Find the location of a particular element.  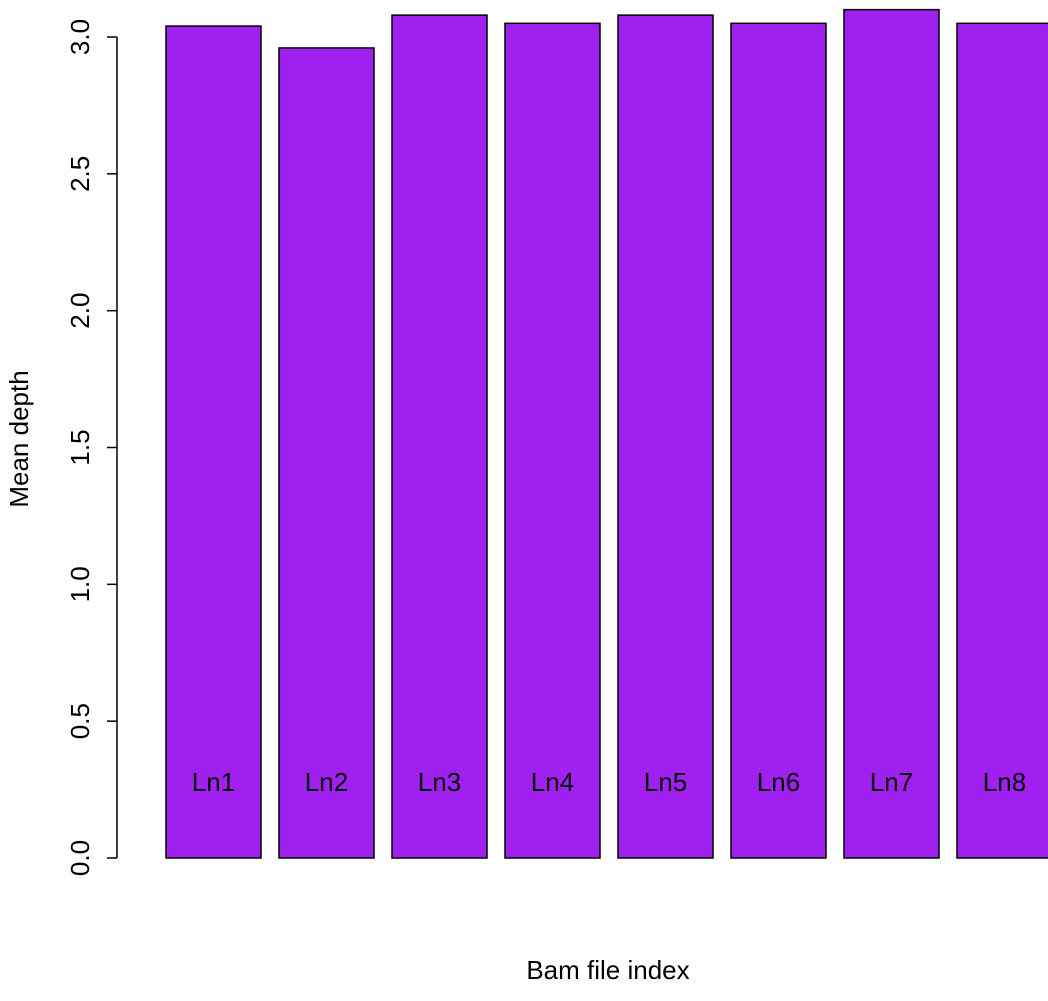

y-tick-label: 1.0 is located at coordinates (80, 584).